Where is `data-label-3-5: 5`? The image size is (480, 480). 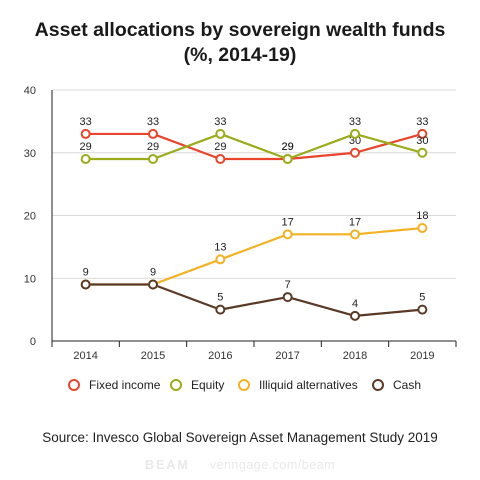
data-label-3-5: 5 is located at coordinates (422, 298).